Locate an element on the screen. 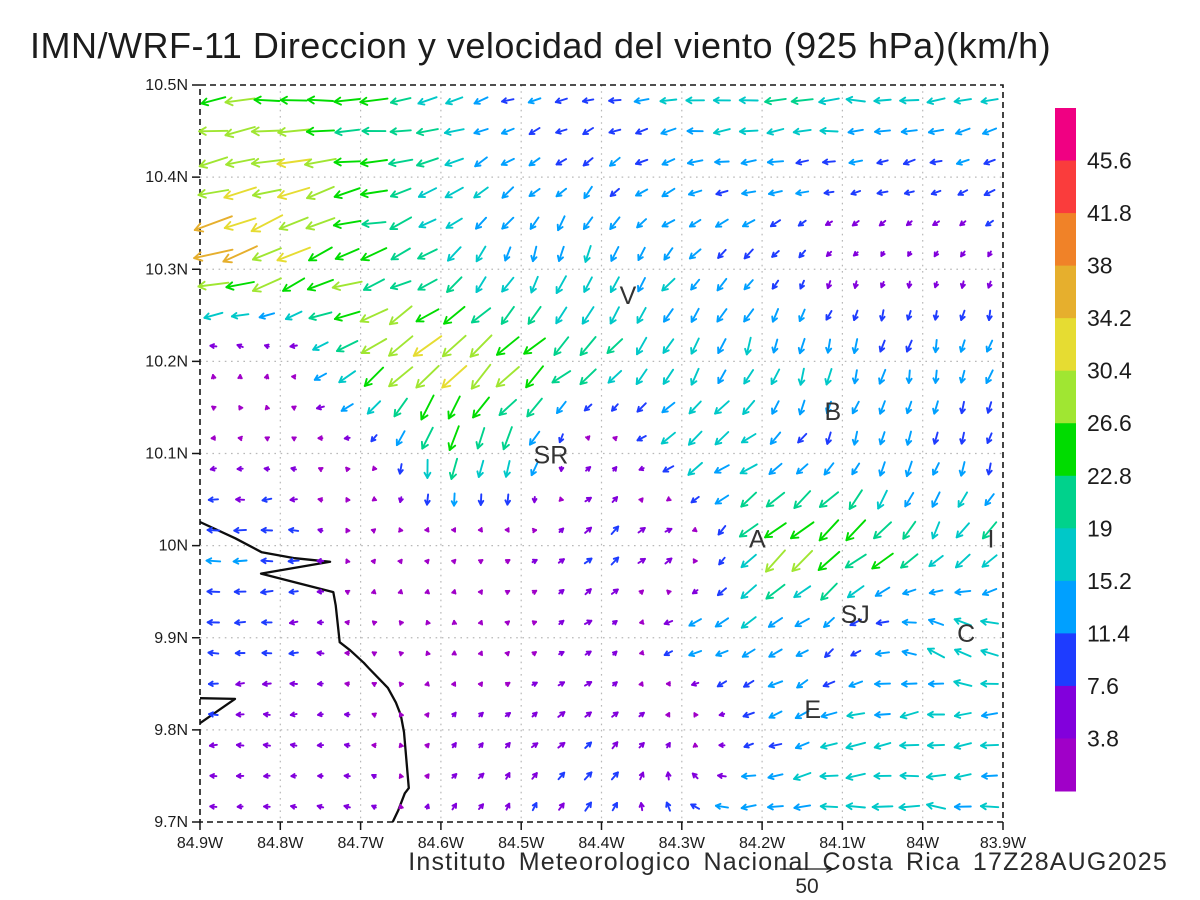 The width and height of the screenshot is (1200, 900). y-axis-tick-label: 9.7N is located at coordinates (171, 822).